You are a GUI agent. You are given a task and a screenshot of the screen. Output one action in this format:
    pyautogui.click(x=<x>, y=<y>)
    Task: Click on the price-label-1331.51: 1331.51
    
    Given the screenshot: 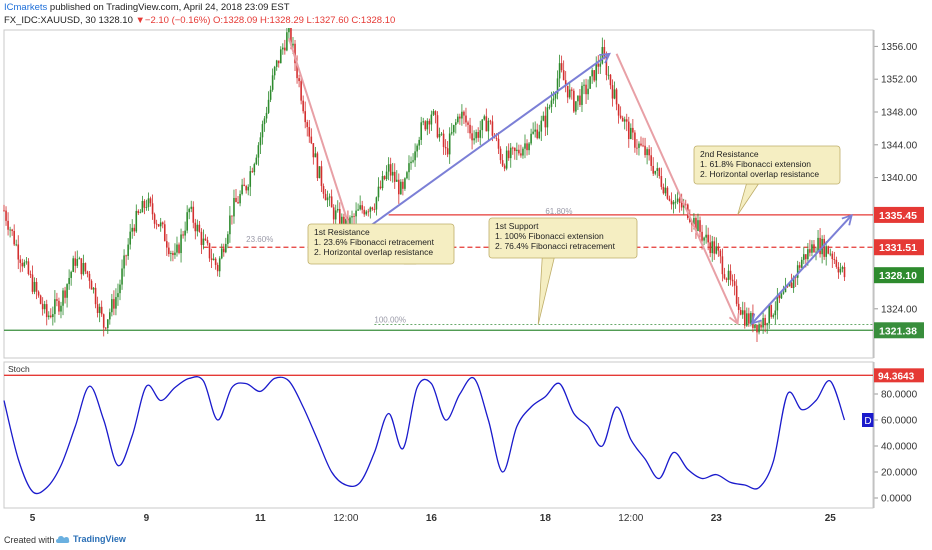 What is the action you would take?
    pyautogui.click(x=899, y=247)
    